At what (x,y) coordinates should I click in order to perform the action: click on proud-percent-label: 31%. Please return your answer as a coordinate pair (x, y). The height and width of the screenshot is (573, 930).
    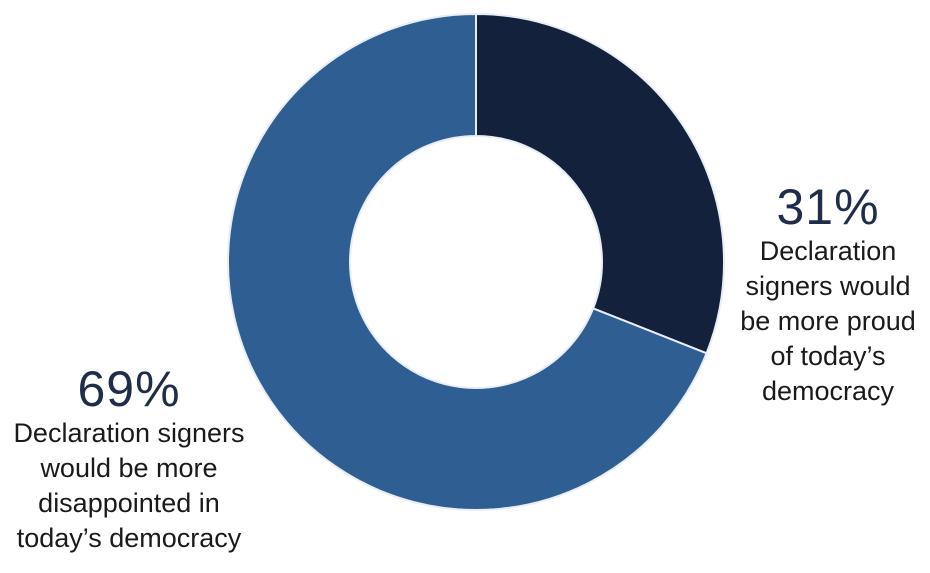
    Looking at the image, I should click on (828, 207).